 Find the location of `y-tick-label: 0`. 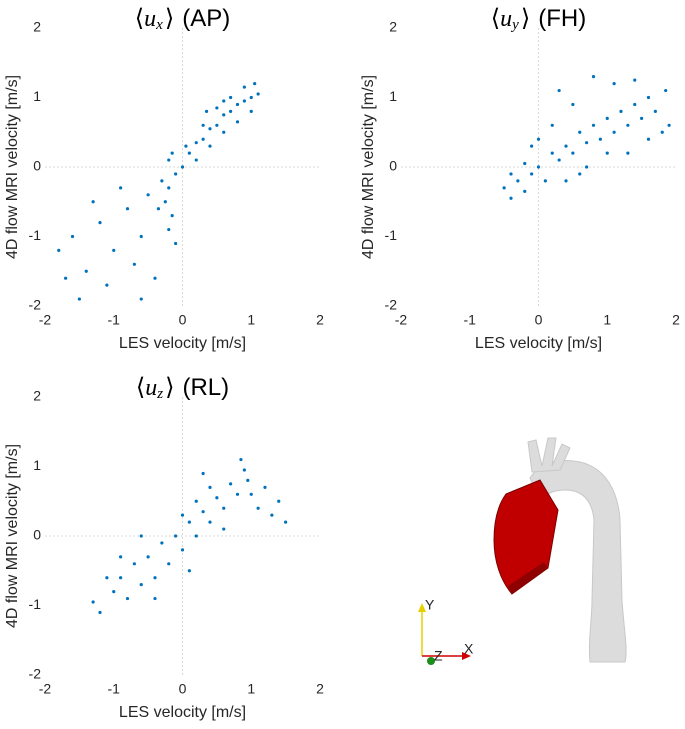

y-tick-label: 0 is located at coordinates (37, 535).